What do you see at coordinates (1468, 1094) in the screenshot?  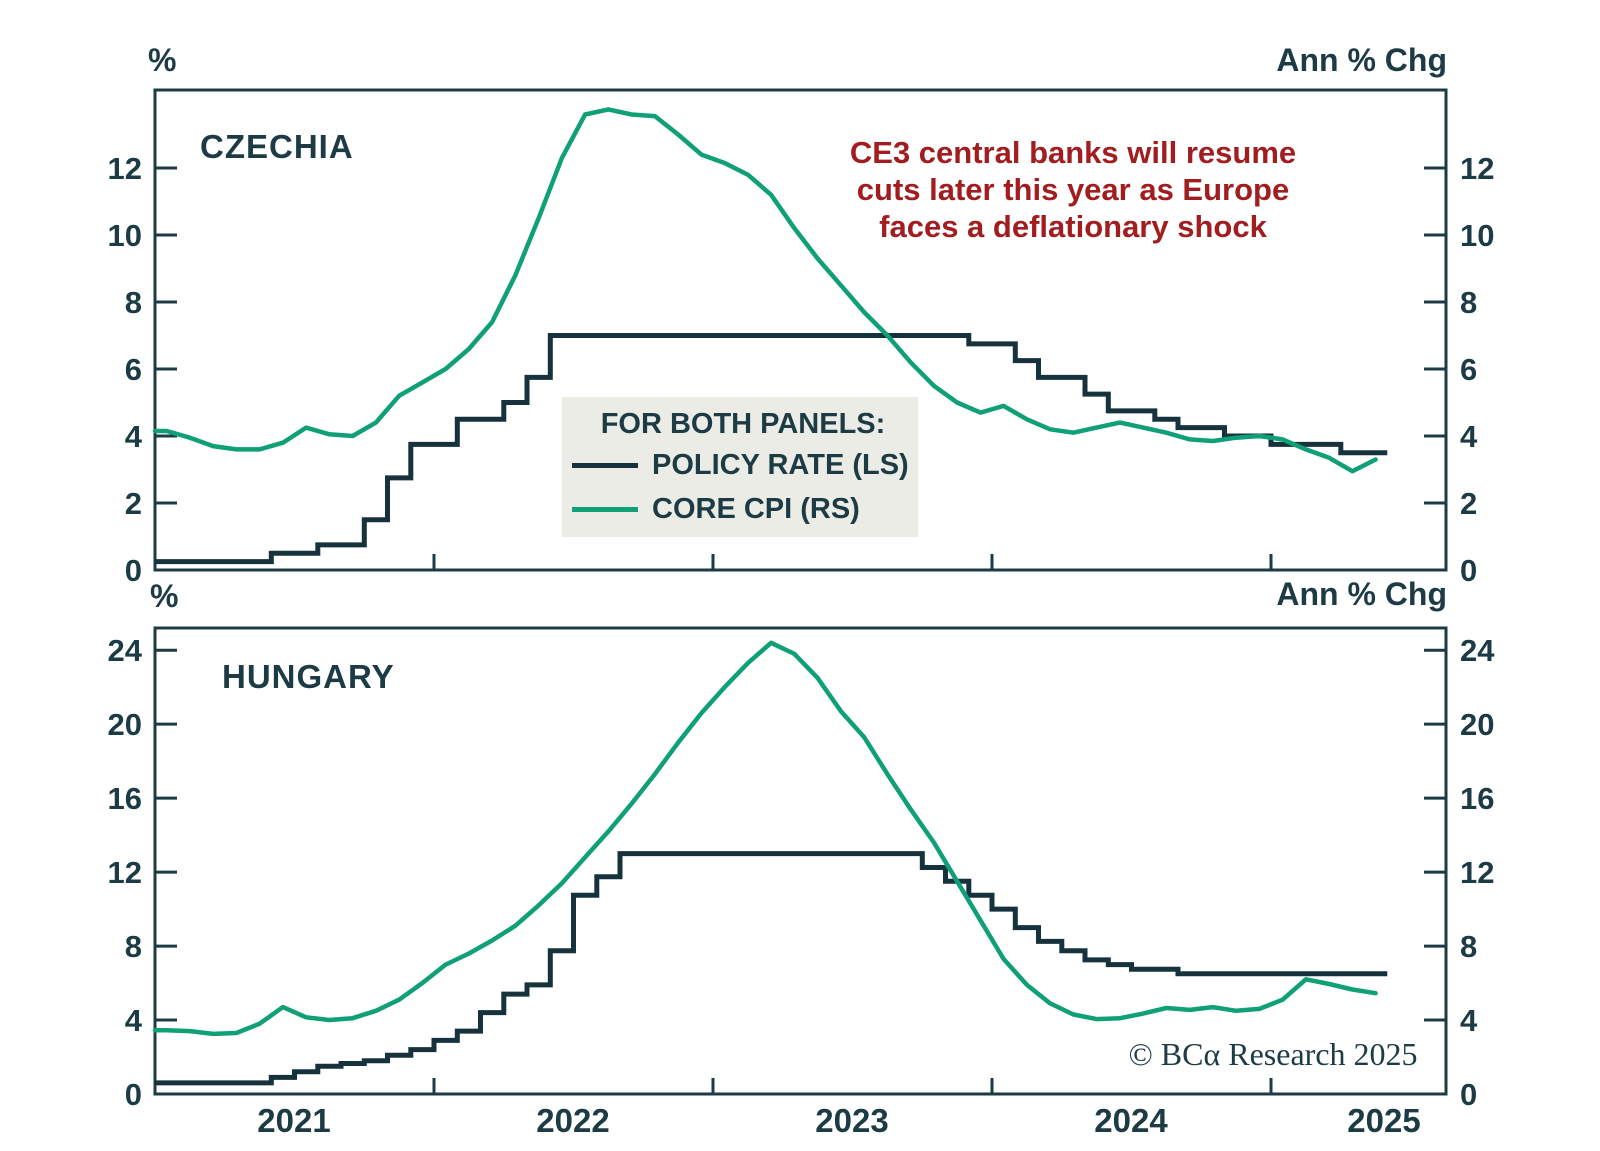 I see `hungary-right-tick-label: 0` at bounding box center [1468, 1094].